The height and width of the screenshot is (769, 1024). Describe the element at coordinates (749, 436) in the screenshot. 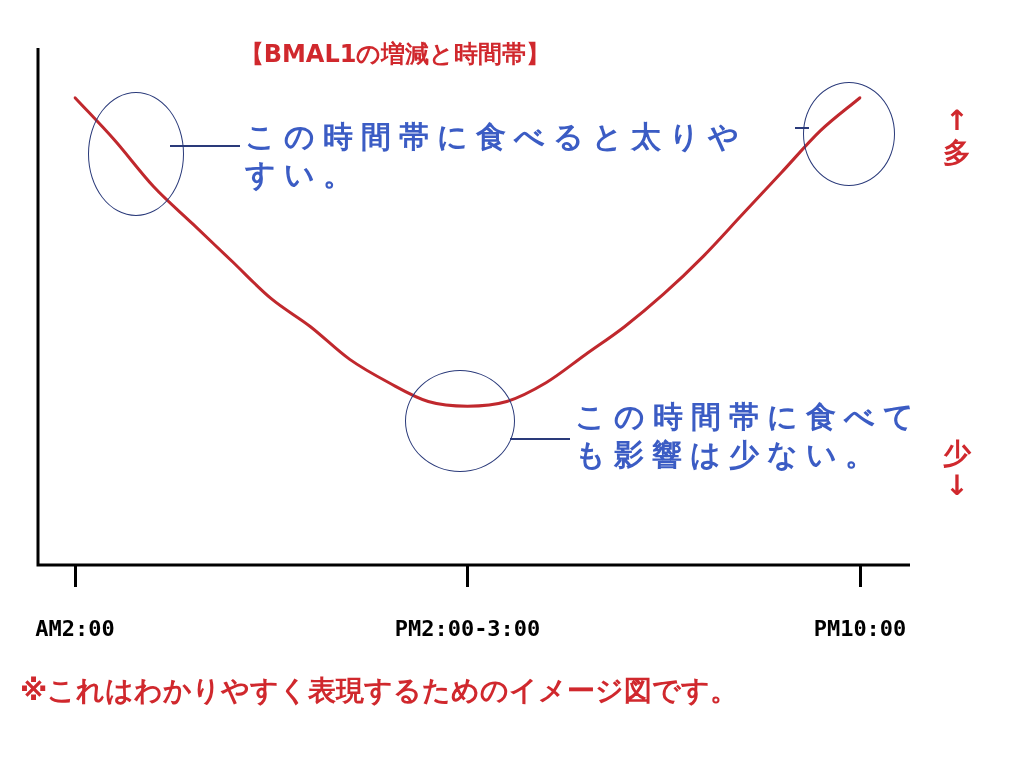

I see `annotation: この時間帯に食べても影響は少ない。` at that location.